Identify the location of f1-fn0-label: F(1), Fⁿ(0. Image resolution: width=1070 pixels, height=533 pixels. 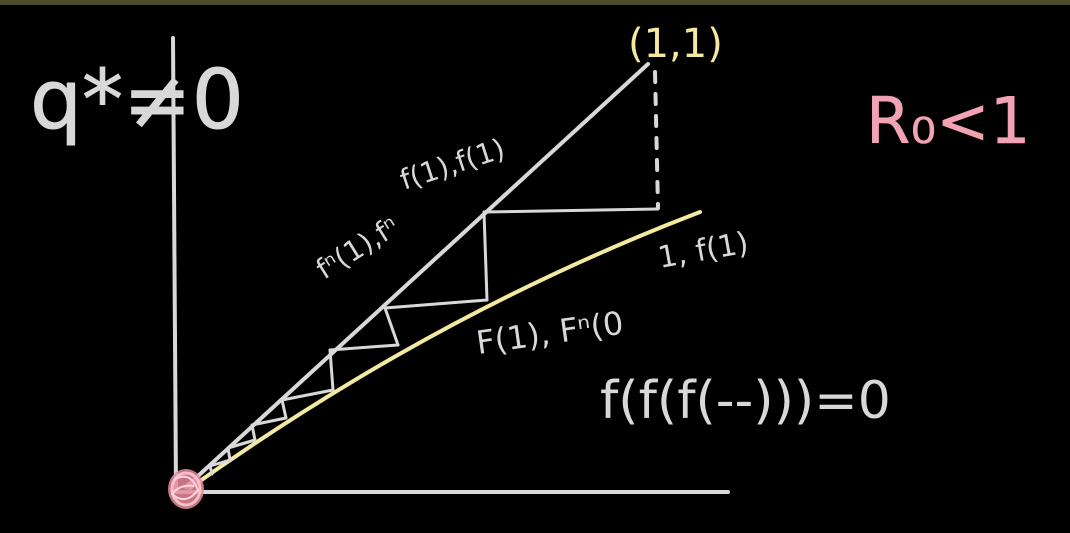
(550, 333).